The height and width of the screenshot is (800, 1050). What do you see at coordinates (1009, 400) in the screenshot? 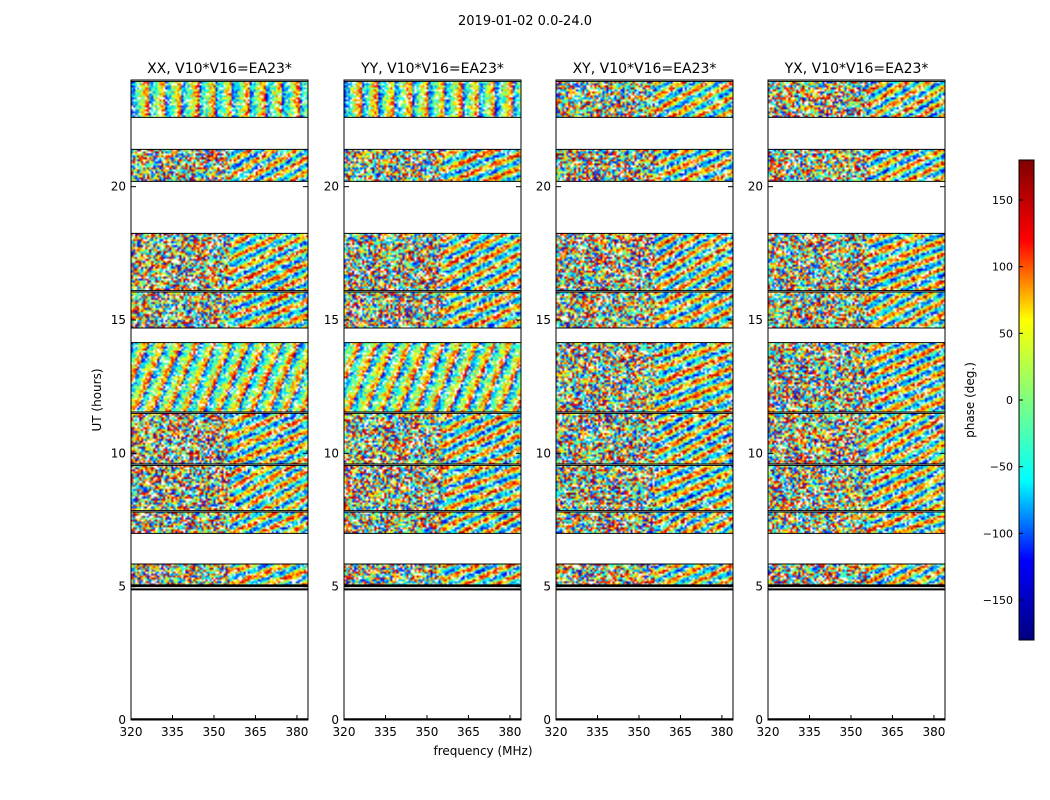
I see `colorbar-tick-label: 0` at bounding box center [1009, 400].